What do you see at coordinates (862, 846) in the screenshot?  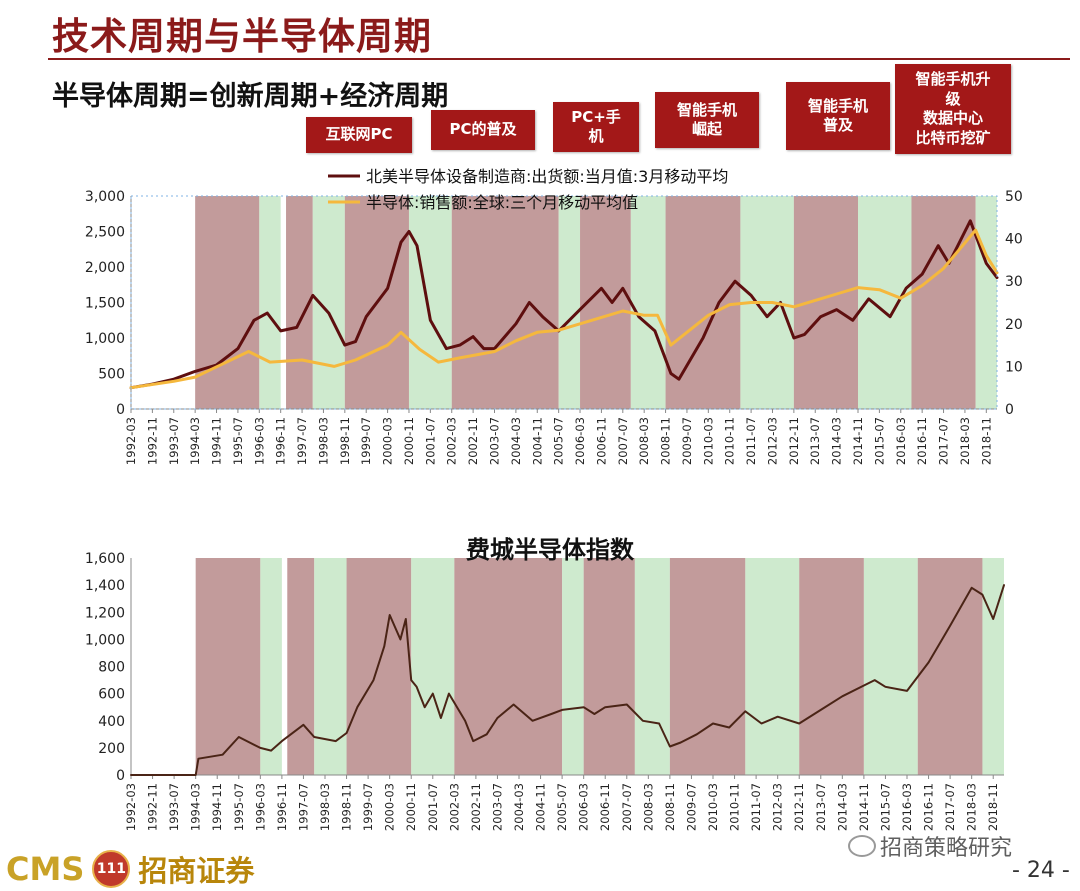 I see `wechat-icon` at bounding box center [862, 846].